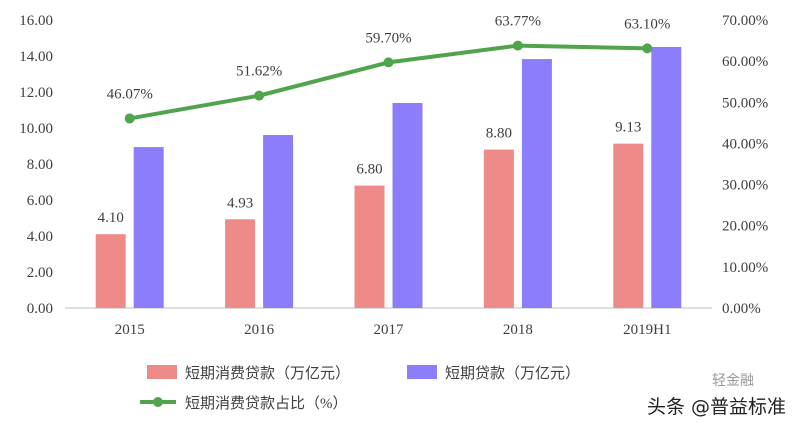  I want to click on line-data-label: 63.77%, so click(518, 22).